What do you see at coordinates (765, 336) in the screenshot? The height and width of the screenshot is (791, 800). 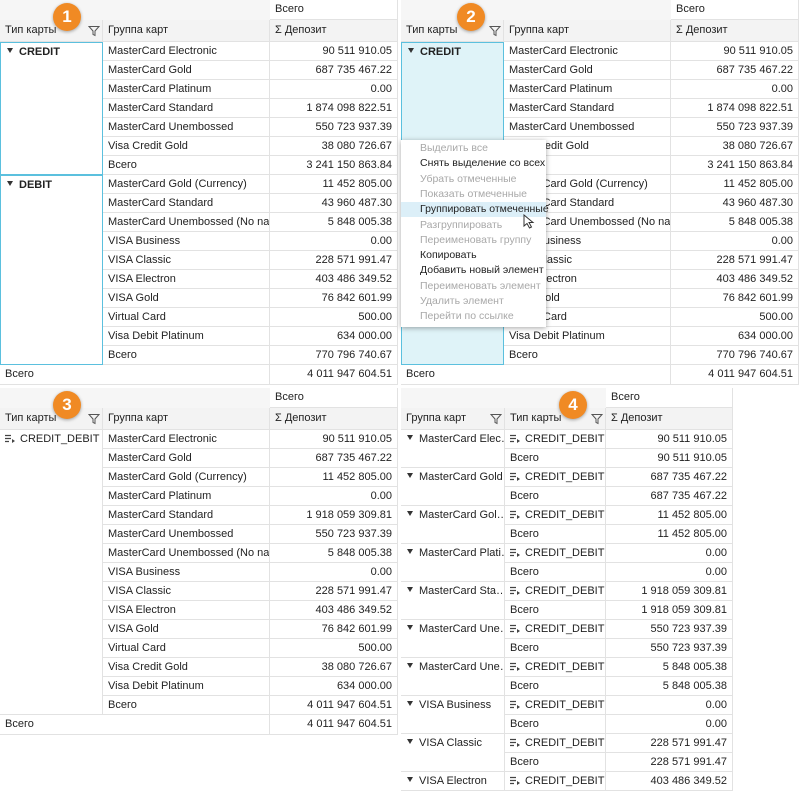 I see `text: 634 000.00` at bounding box center [765, 336].